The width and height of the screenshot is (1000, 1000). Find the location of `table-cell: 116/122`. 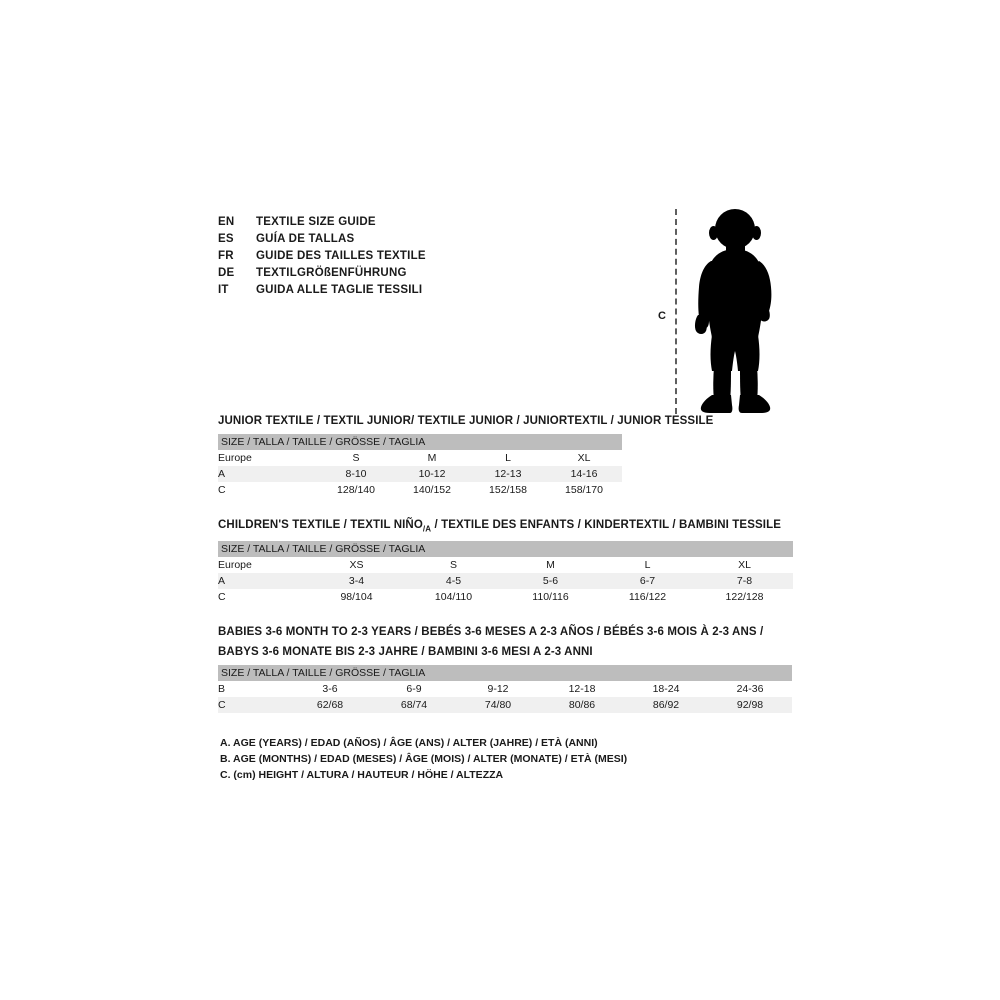

table-cell: 116/122 is located at coordinates (647, 597).